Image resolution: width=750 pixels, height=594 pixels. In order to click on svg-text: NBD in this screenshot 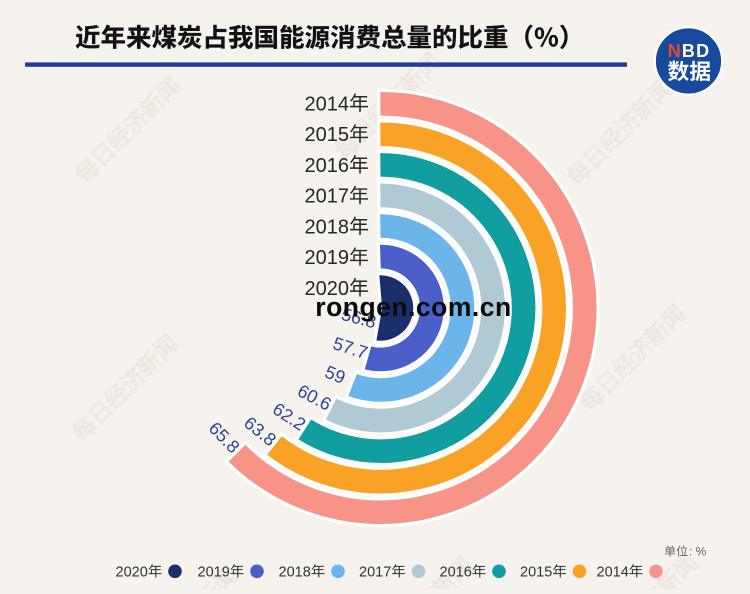, I will do `click(689, 51)`.